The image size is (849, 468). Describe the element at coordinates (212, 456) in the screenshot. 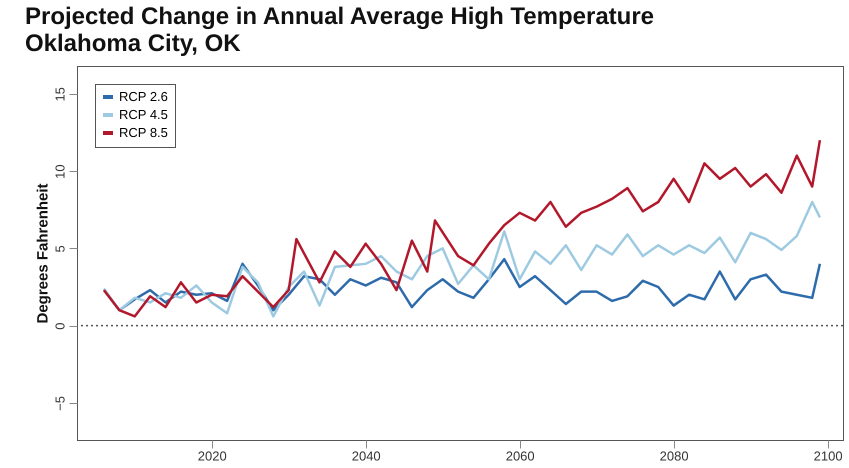

I see `x-tick-label: 2020` at that location.